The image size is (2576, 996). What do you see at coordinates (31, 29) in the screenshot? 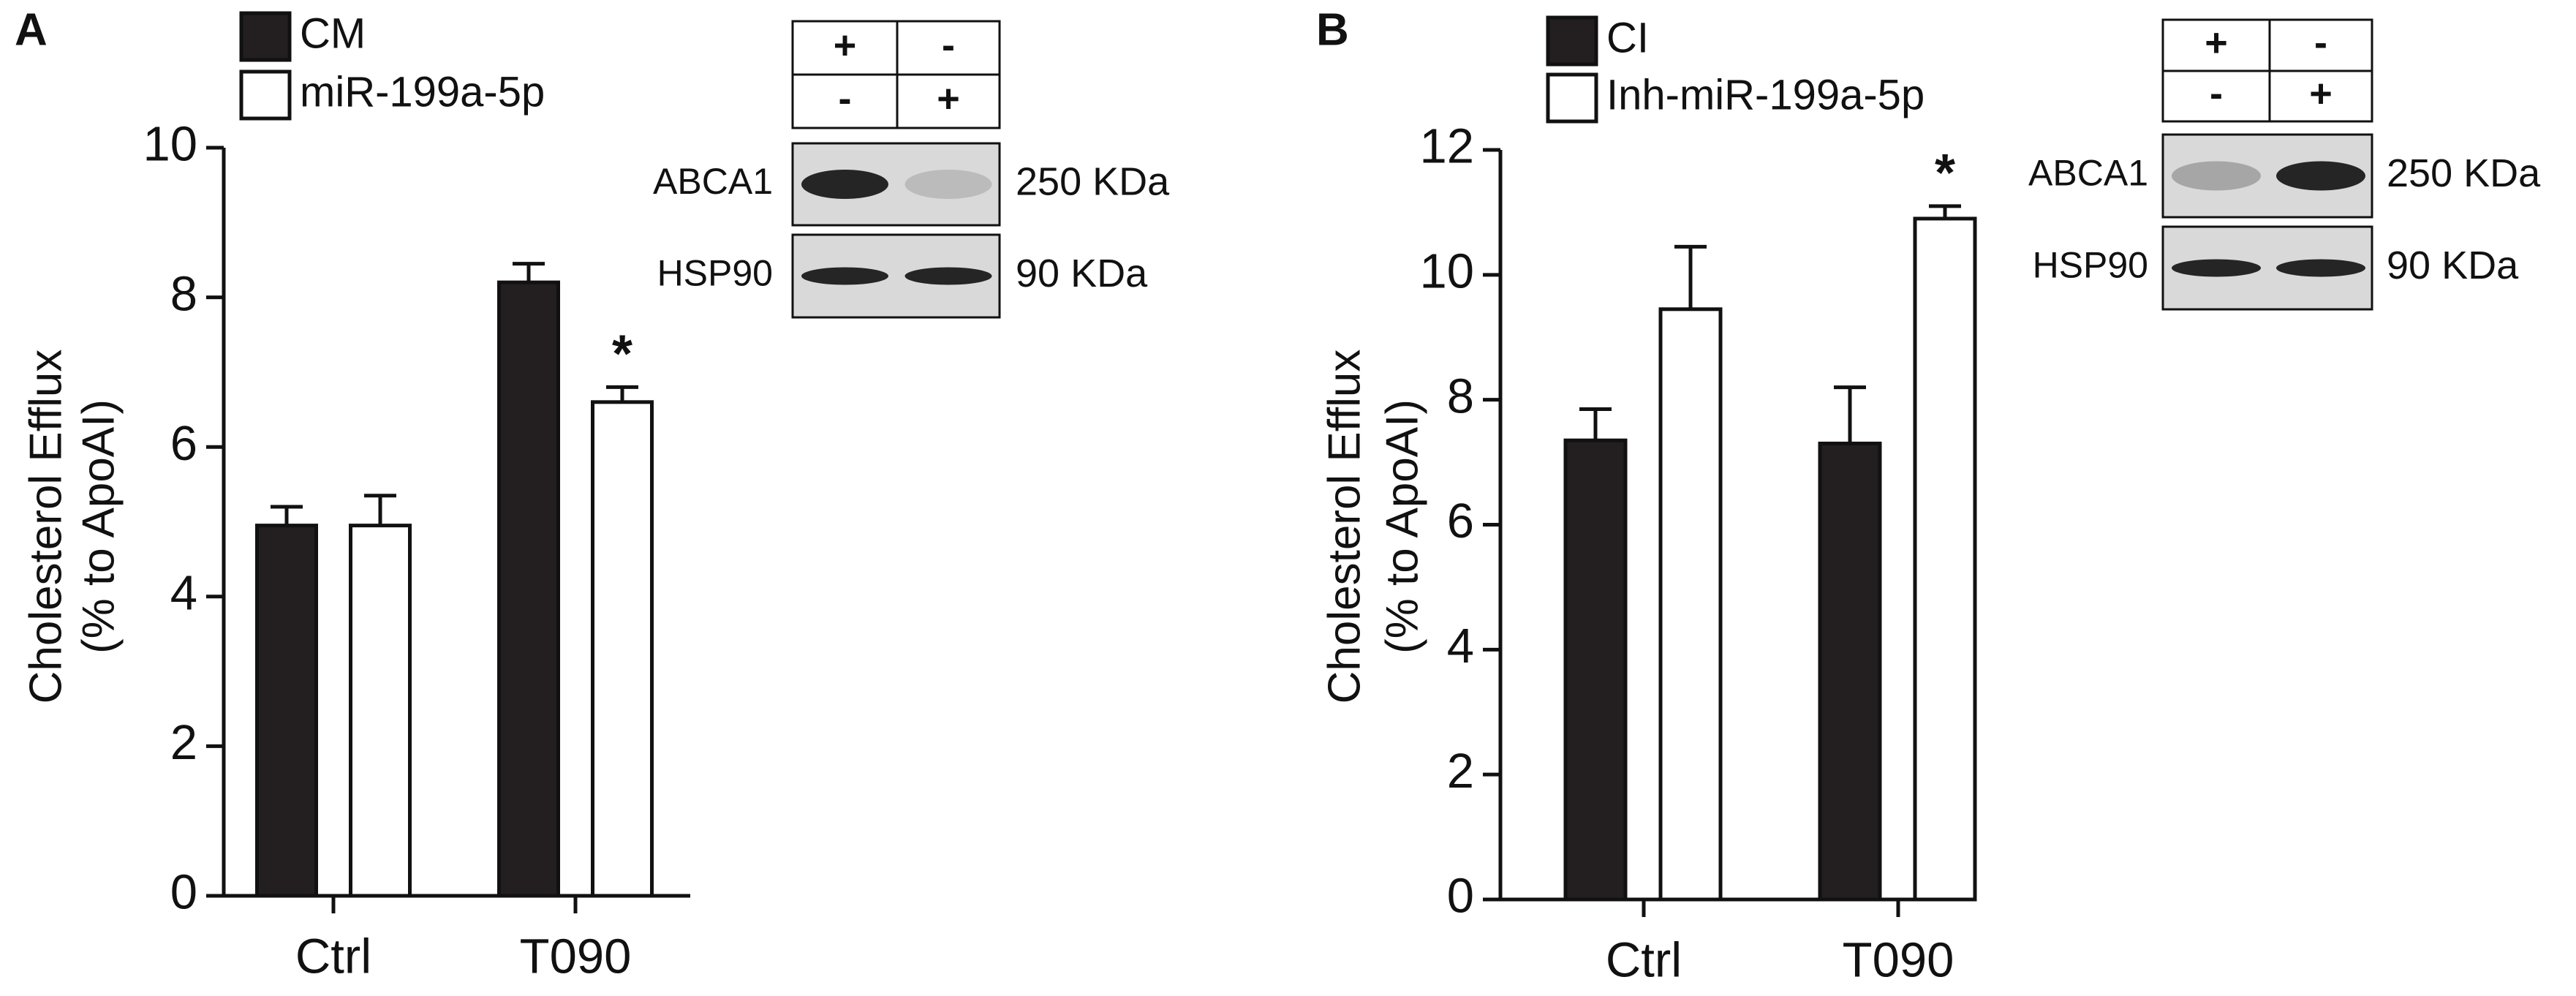
I see `panel-letter: A` at bounding box center [31, 29].